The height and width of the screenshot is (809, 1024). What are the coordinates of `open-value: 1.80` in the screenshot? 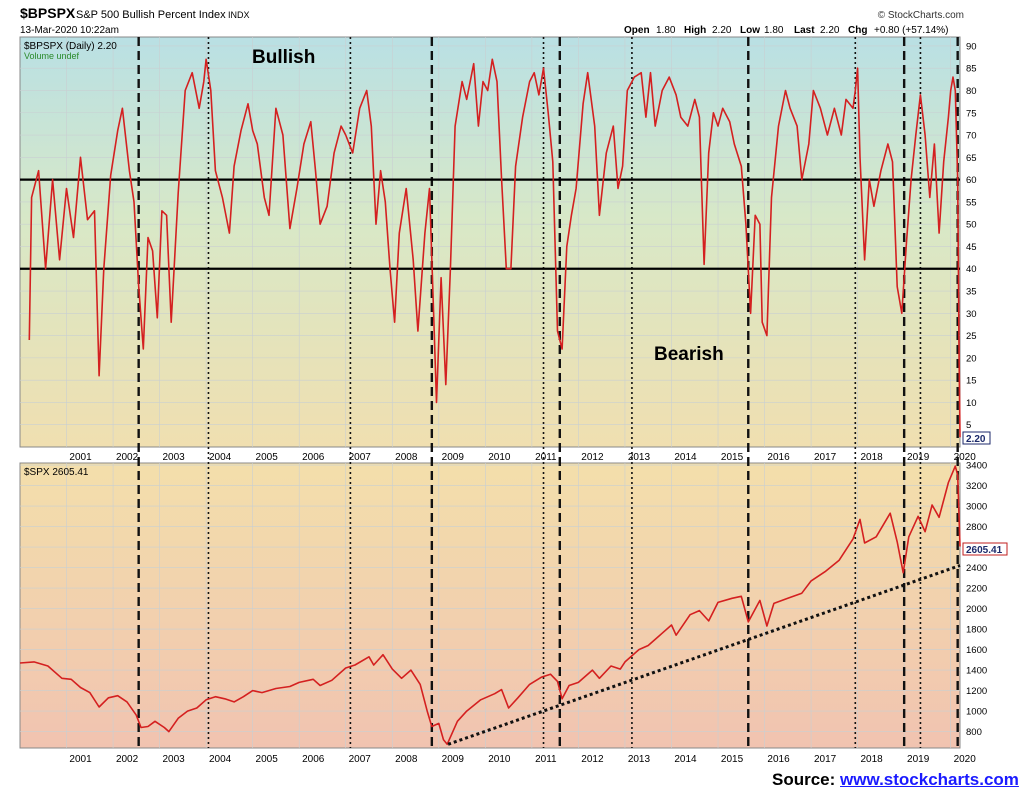 It's located at (666, 30).